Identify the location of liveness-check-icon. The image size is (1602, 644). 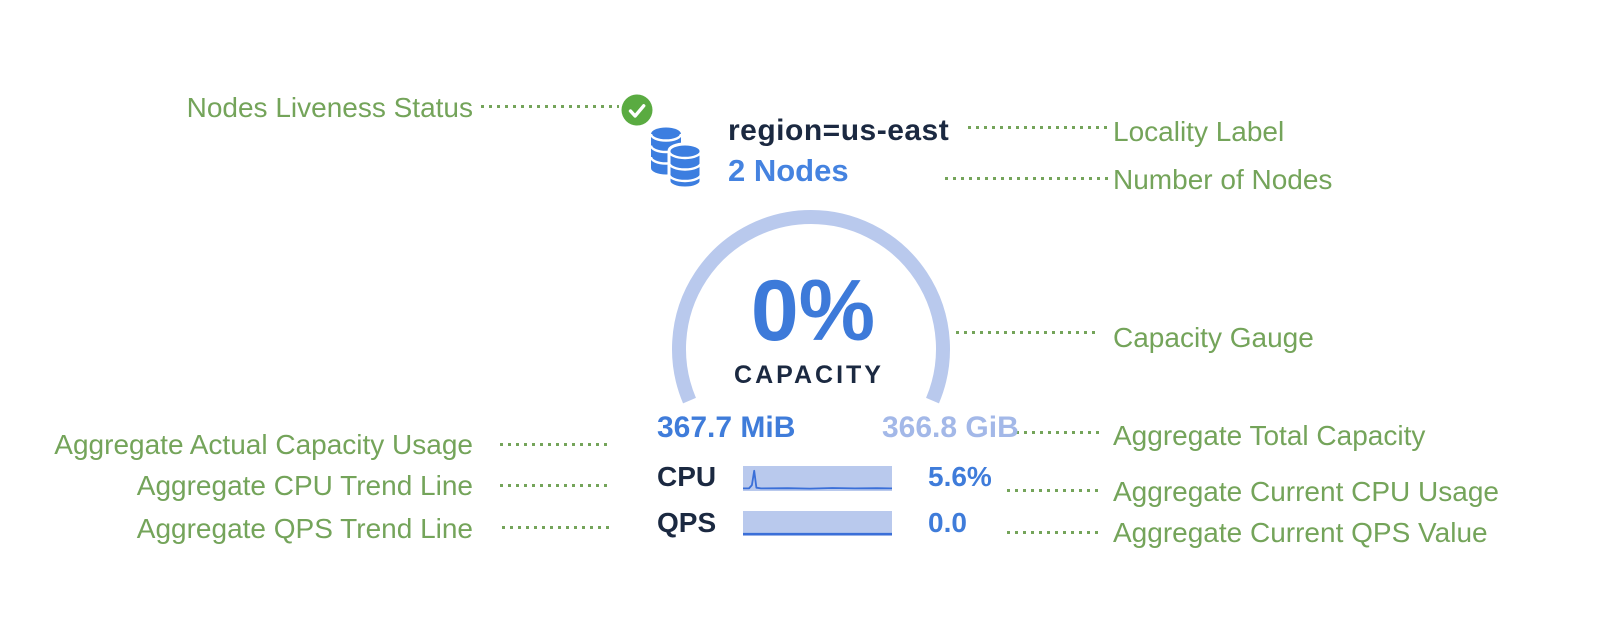
(637, 110).